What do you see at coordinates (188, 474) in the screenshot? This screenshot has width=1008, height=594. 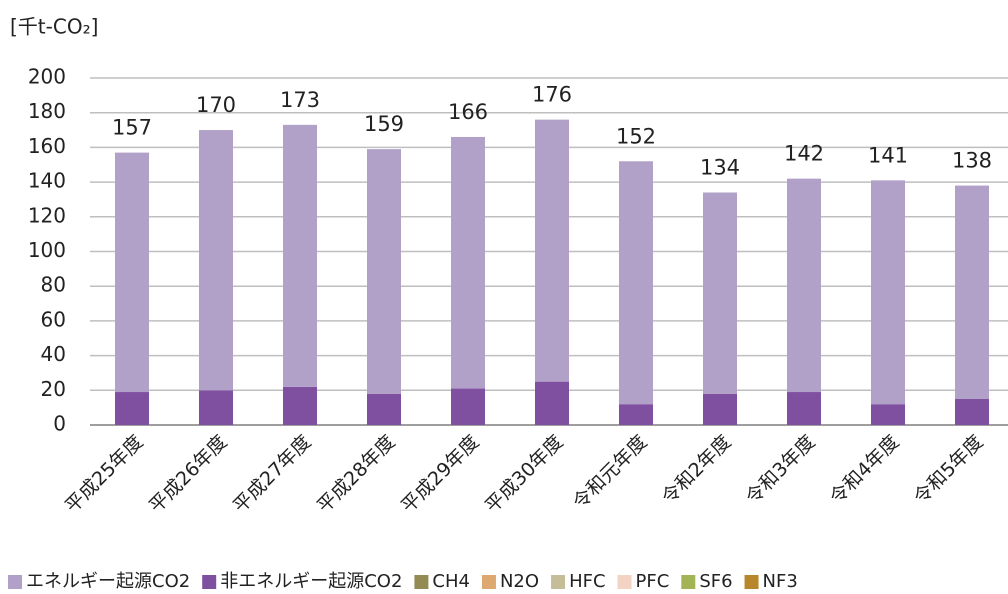 I see `x-tick-label: 平成26年度` at bounding box center [188, 474].